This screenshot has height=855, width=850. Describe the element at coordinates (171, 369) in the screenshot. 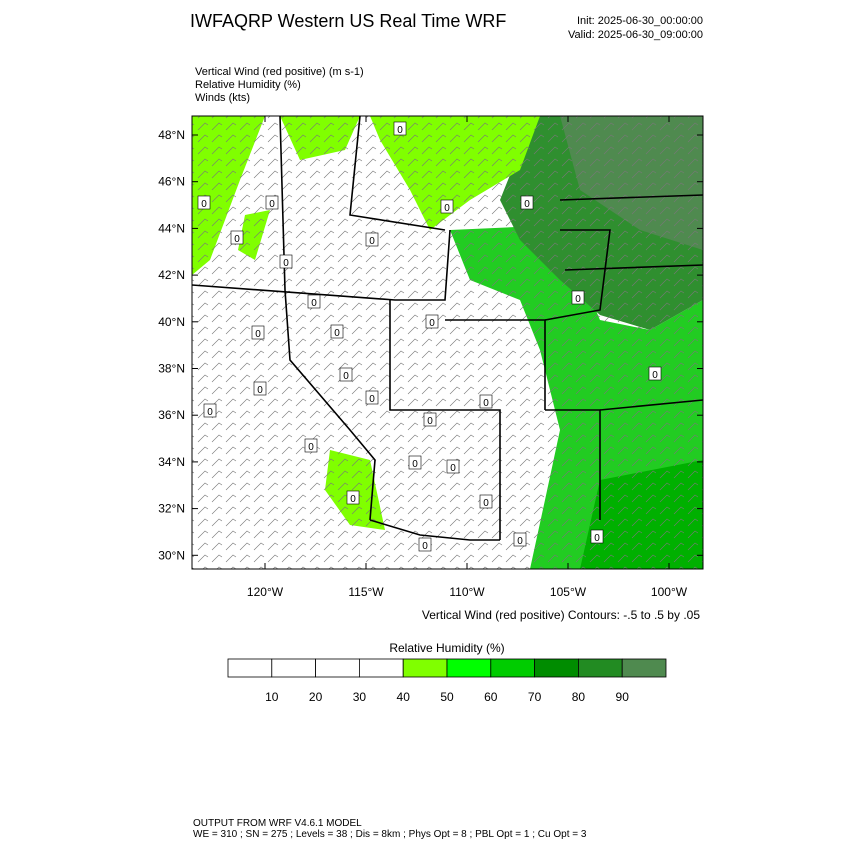

I see `lat-label: 38°N` at that location.